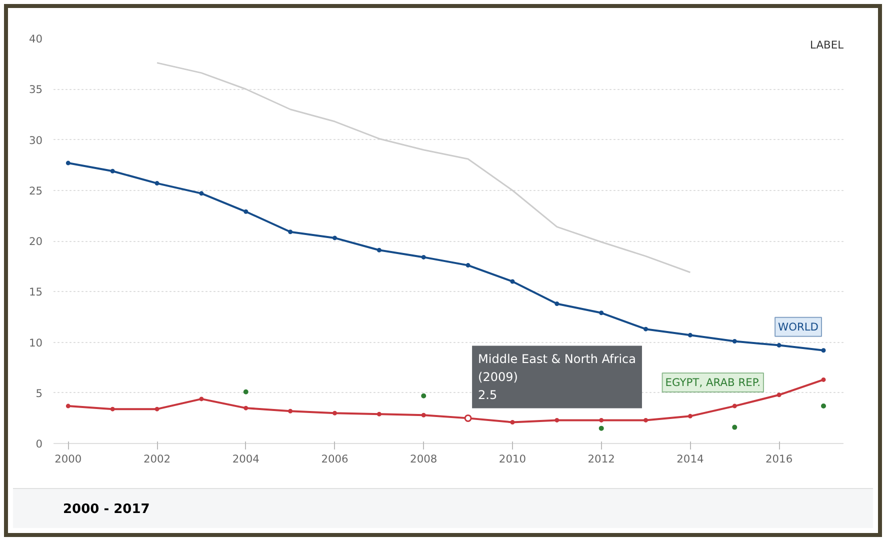 The width and height of the screenshot is (885, 555). I want to click on x-tick-label: 2012, so click(601, 459).